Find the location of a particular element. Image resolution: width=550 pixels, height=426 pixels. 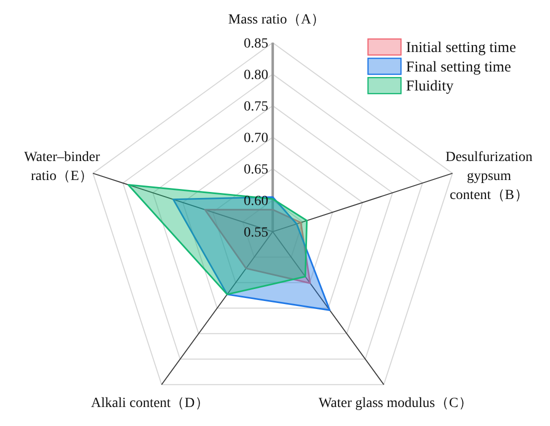

legend-label: Fluidity is located at coordinates (430, 86).